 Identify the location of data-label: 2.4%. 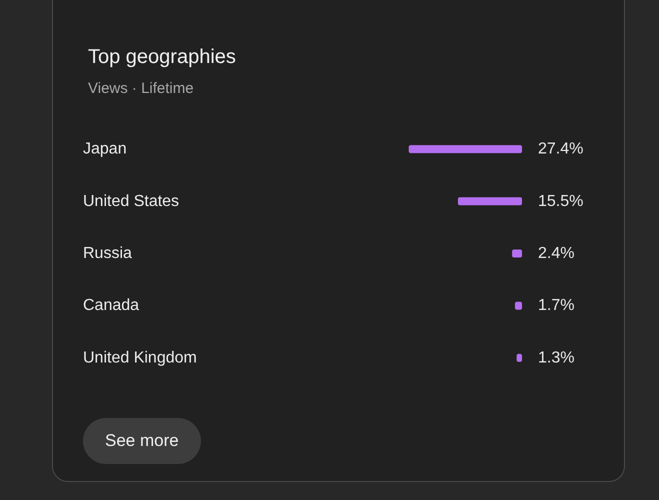
(556, 253).